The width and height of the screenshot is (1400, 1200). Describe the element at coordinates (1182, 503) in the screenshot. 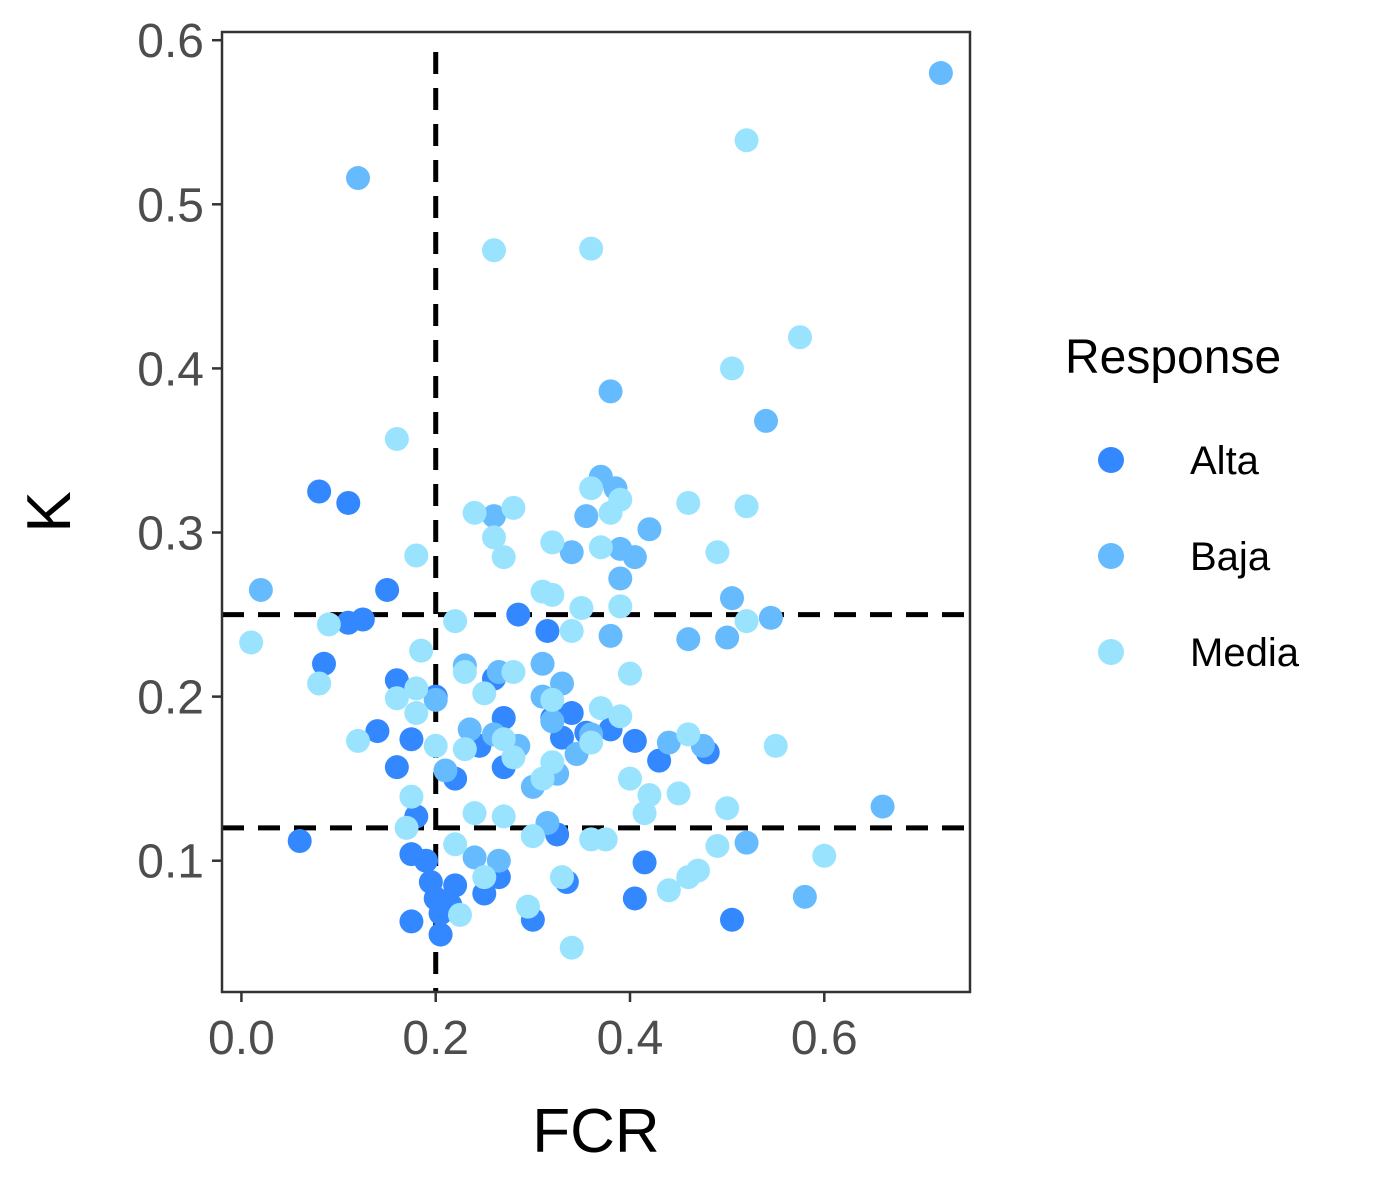

I see `legend: Response Alta Baja Media` at that location.